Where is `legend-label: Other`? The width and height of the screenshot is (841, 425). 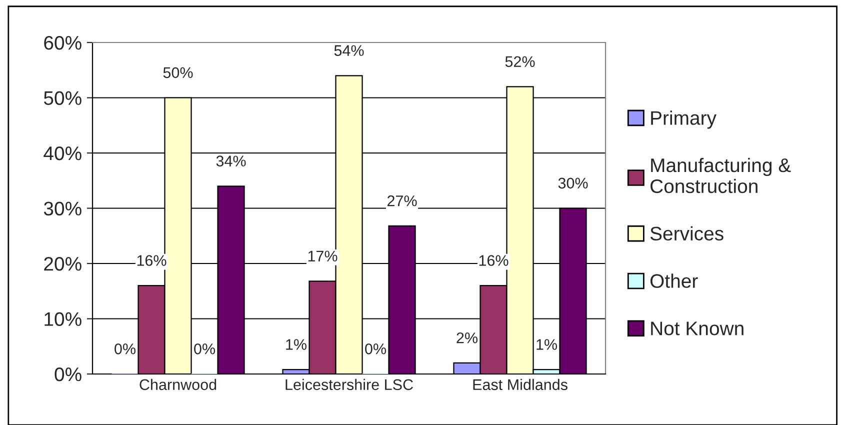 legend-label: Other is located at coordinates (674, 281).